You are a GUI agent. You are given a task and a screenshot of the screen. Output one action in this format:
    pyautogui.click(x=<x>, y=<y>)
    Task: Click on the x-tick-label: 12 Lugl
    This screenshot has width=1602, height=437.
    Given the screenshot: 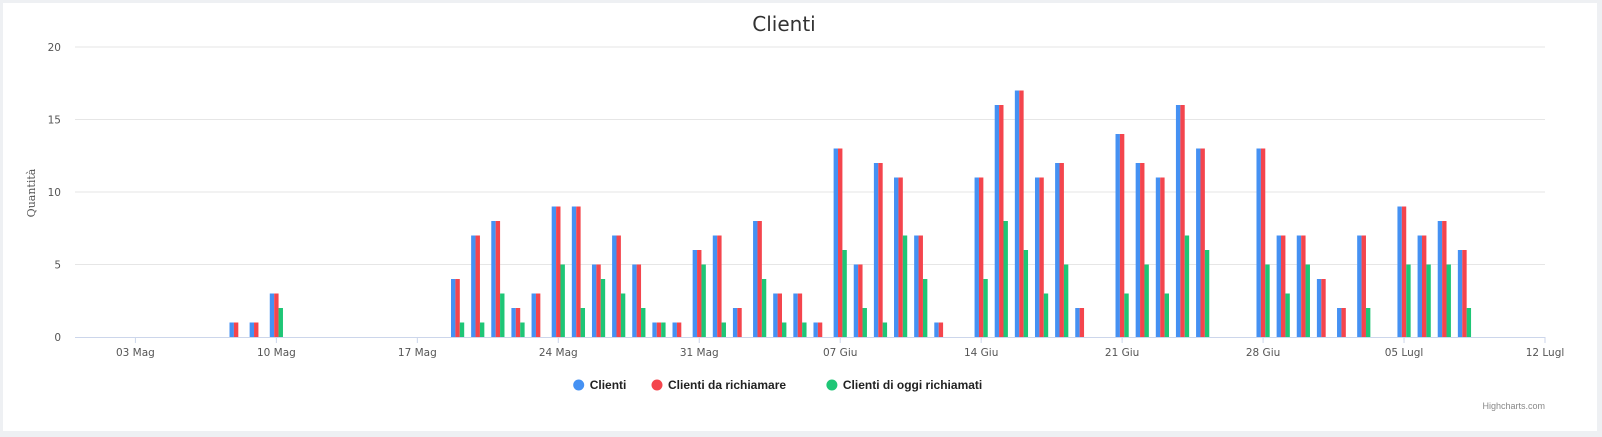 What is the action you would take?
    pyautogui.click(x=1545, y=353)
    